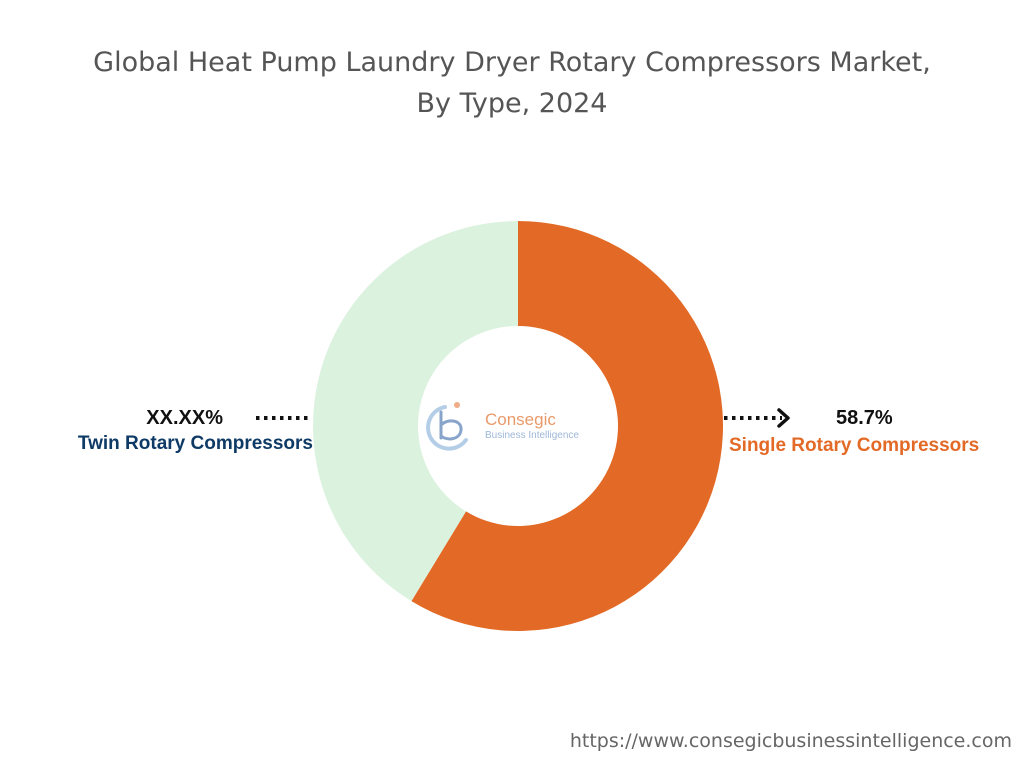 This screenshot has height=768, width=1024. Describe the element at coordinates (520, 419) in the screenshot. I see `logo-name: Consegic` at that location.